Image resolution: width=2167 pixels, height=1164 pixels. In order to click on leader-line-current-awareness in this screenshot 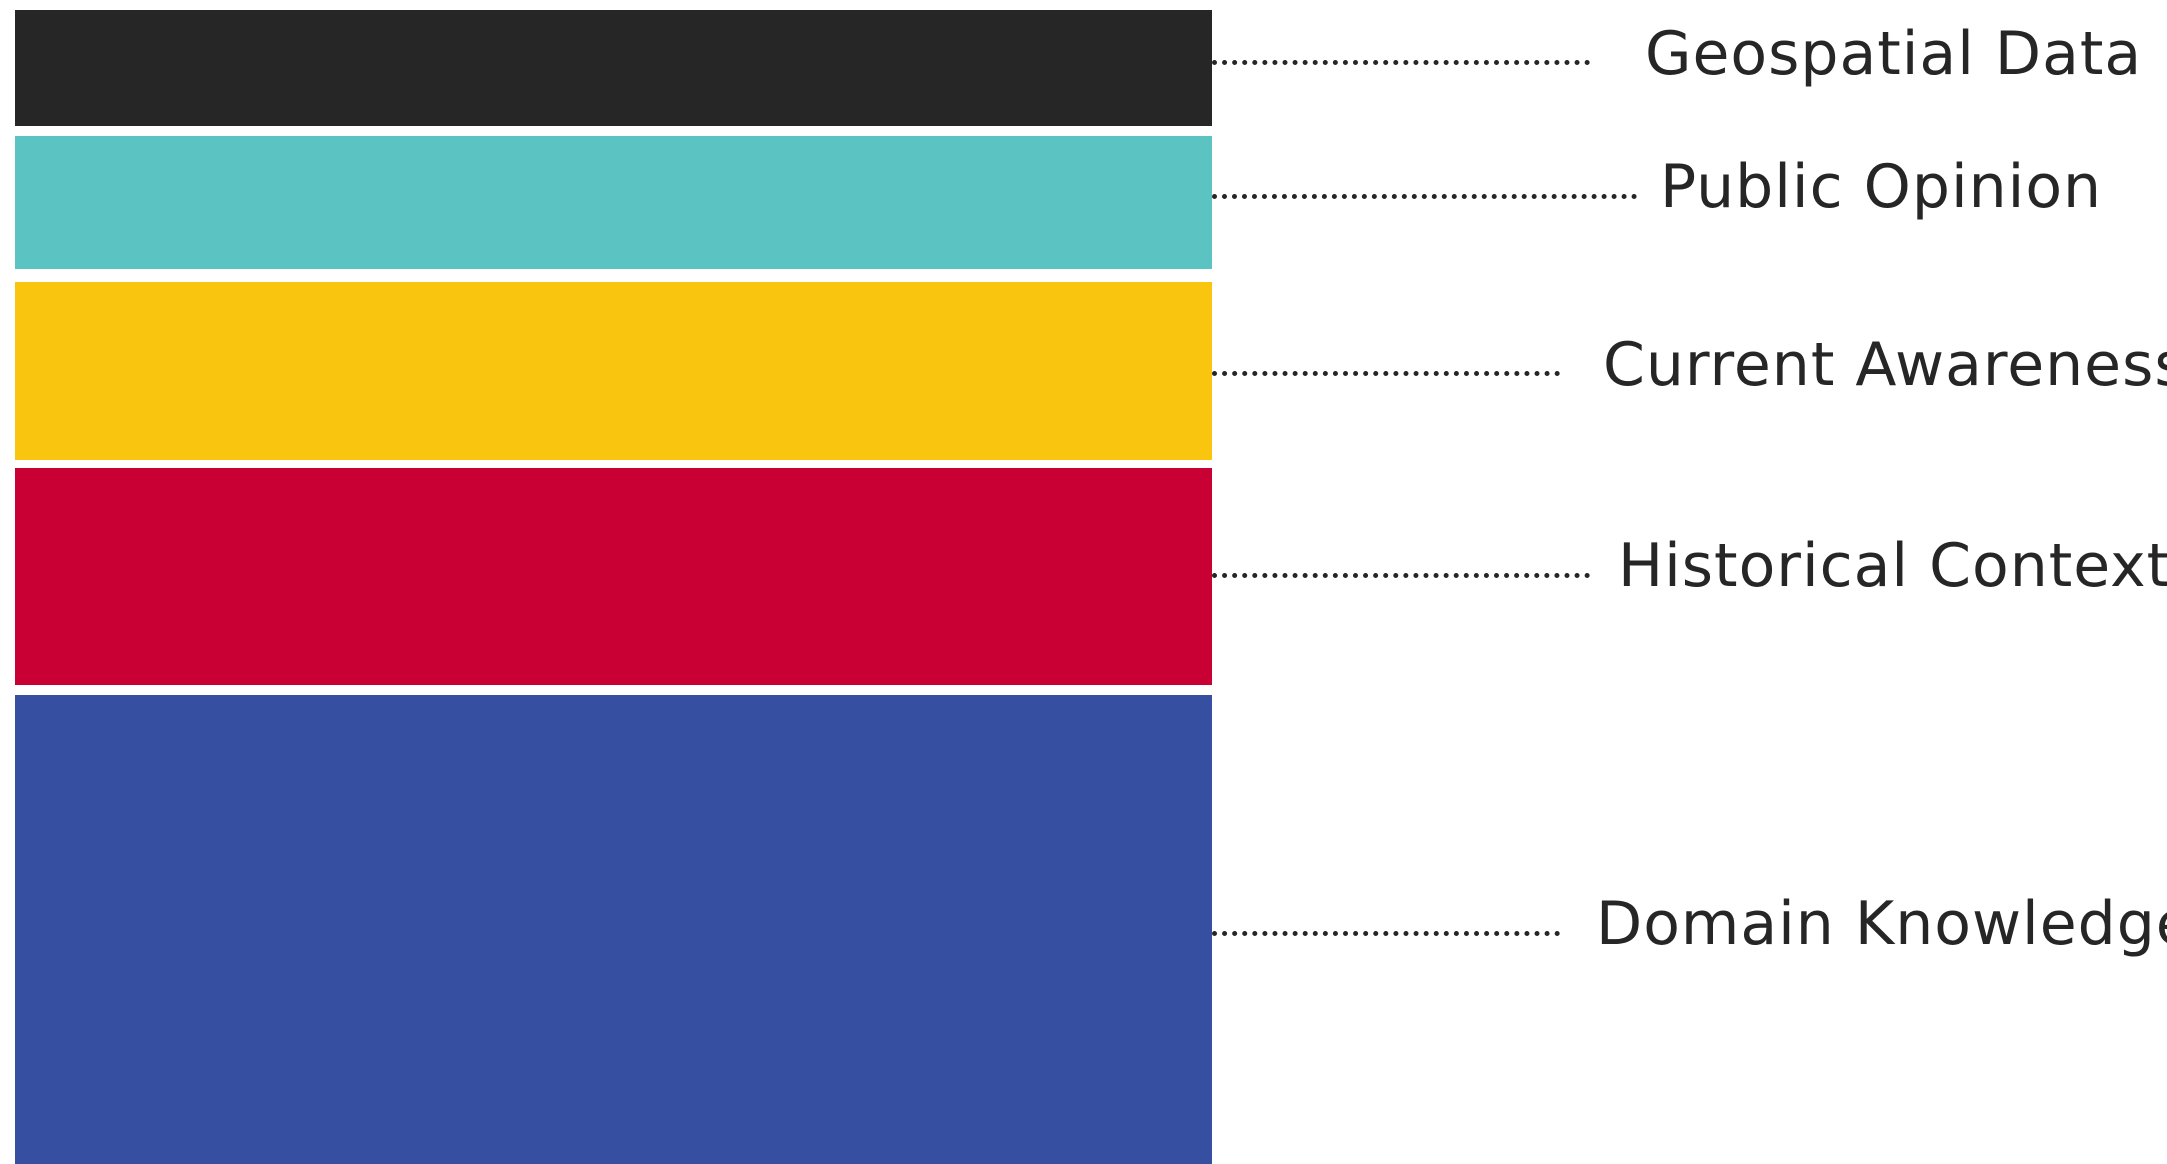, I will do `click(1386, 373)`.